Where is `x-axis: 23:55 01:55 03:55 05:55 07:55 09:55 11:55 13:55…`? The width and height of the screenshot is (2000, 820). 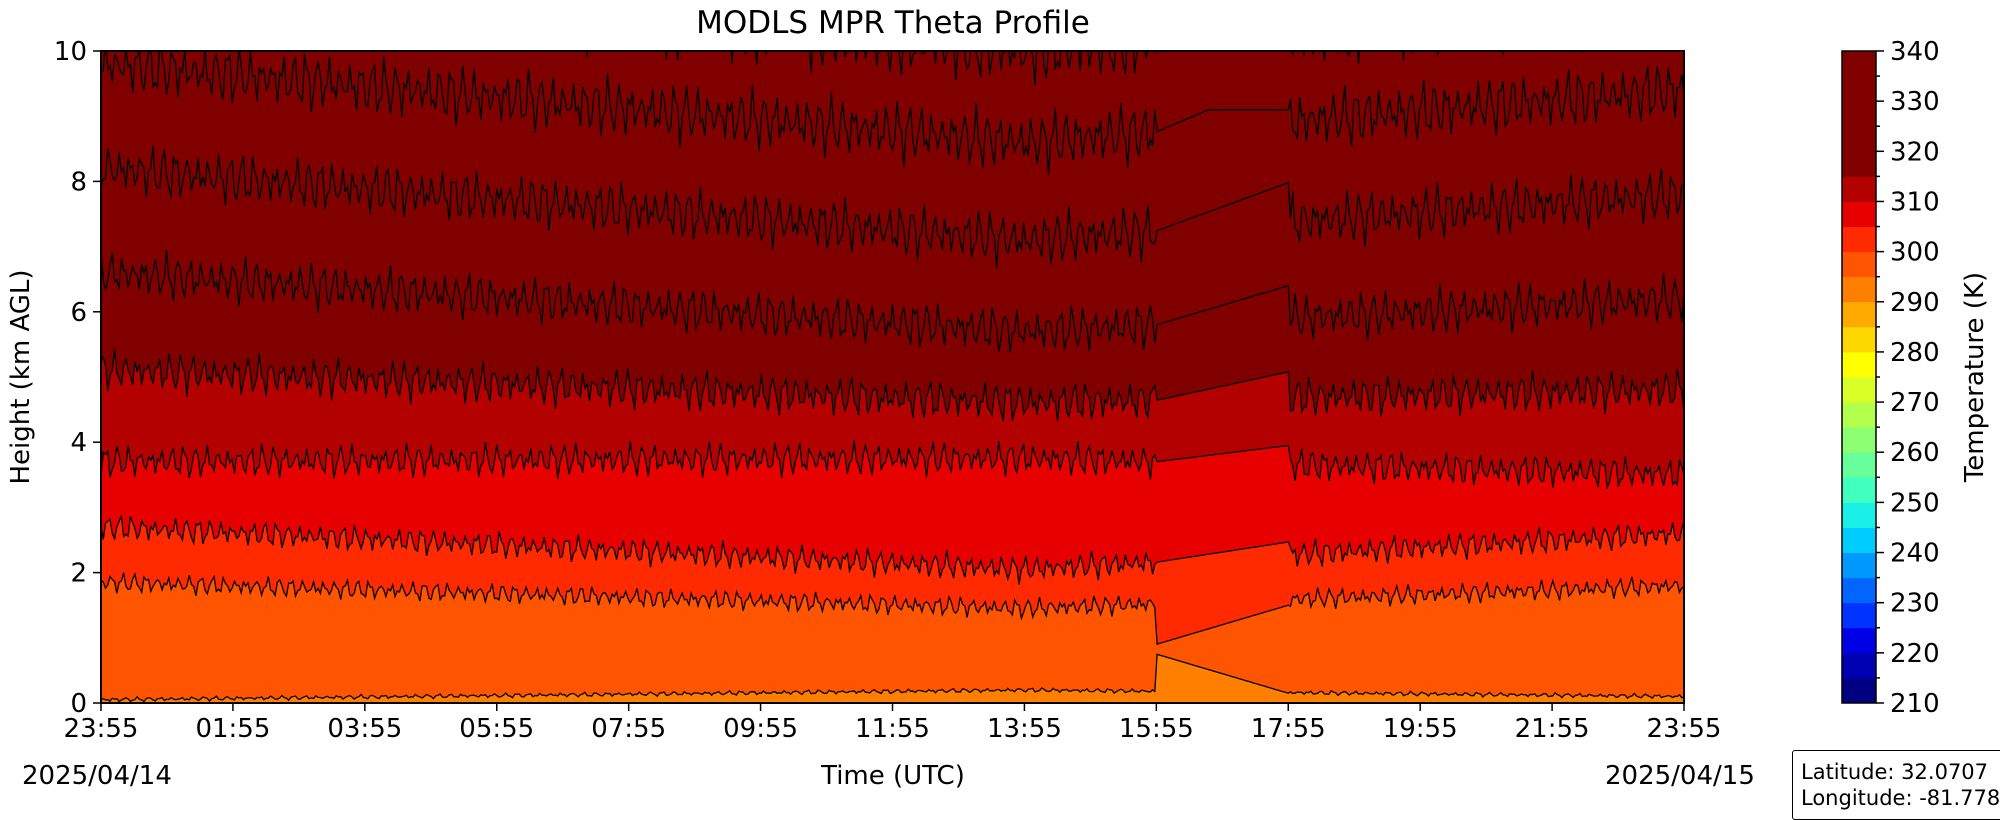 x-axis: 23:55 01:55 03:55 05:55 07:55 09:55 11:55 13:55… is located at coordinates (893, 723).